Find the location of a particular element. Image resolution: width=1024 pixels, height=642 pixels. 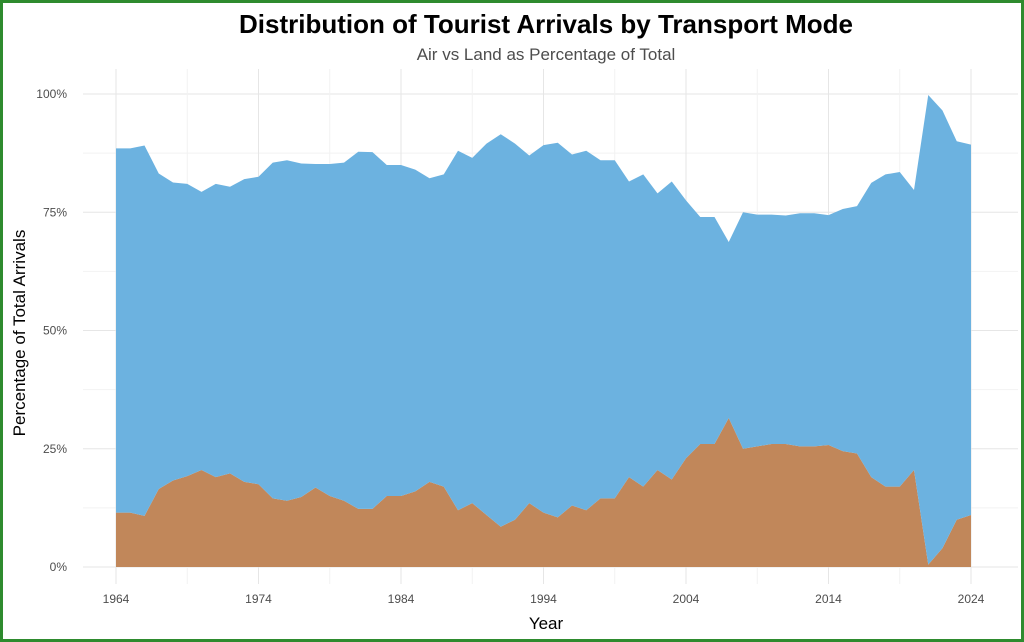

y-tick-label: 50% is located at coordinates (55, 331).